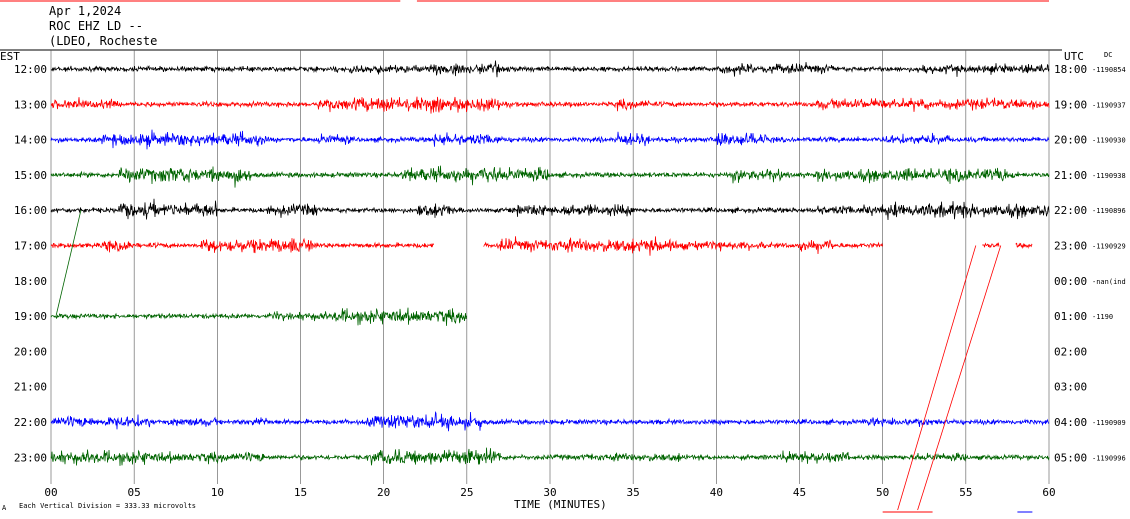 This screenshot has height=519, width=1130. Describe the element at coordinates (1109, 105) in the screenshot. I see `dc-offset-value: -1190937` at that location.